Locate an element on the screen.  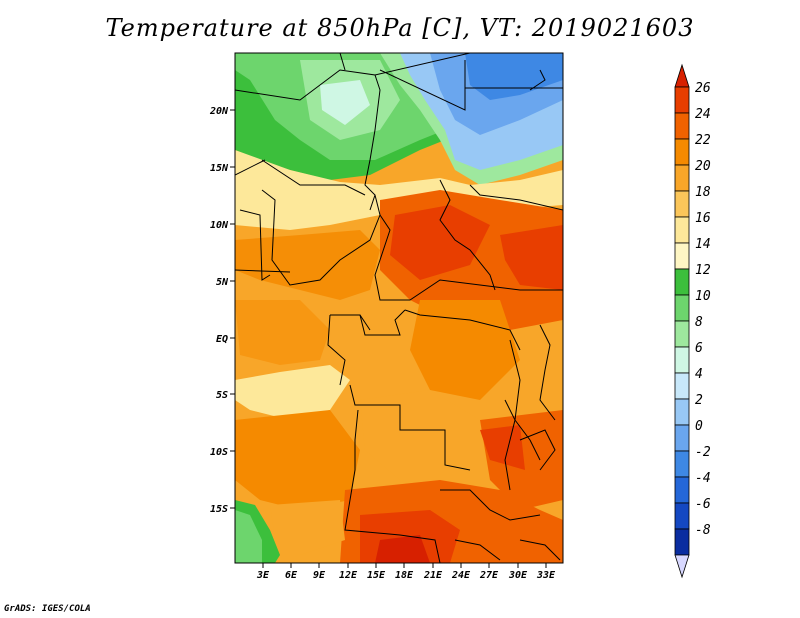
colorbar-label: 22 is located at coordinates (703, 140).